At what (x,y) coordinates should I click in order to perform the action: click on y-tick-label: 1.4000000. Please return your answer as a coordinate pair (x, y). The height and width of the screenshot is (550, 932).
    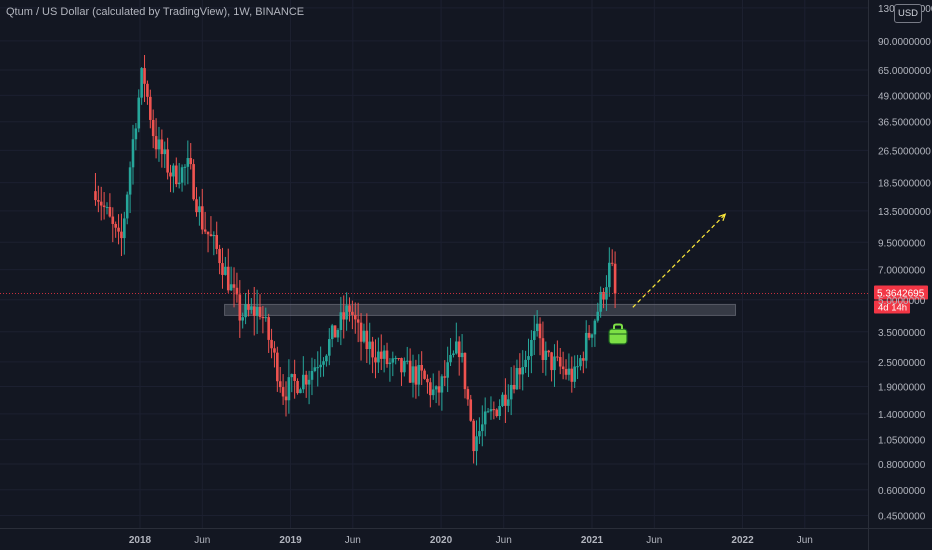
    Looking at the image, I should click on (902, 415).